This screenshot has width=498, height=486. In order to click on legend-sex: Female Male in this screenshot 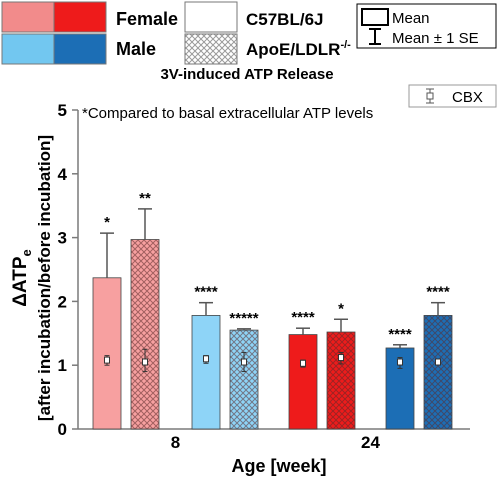, I will do `click(89, 33)`.